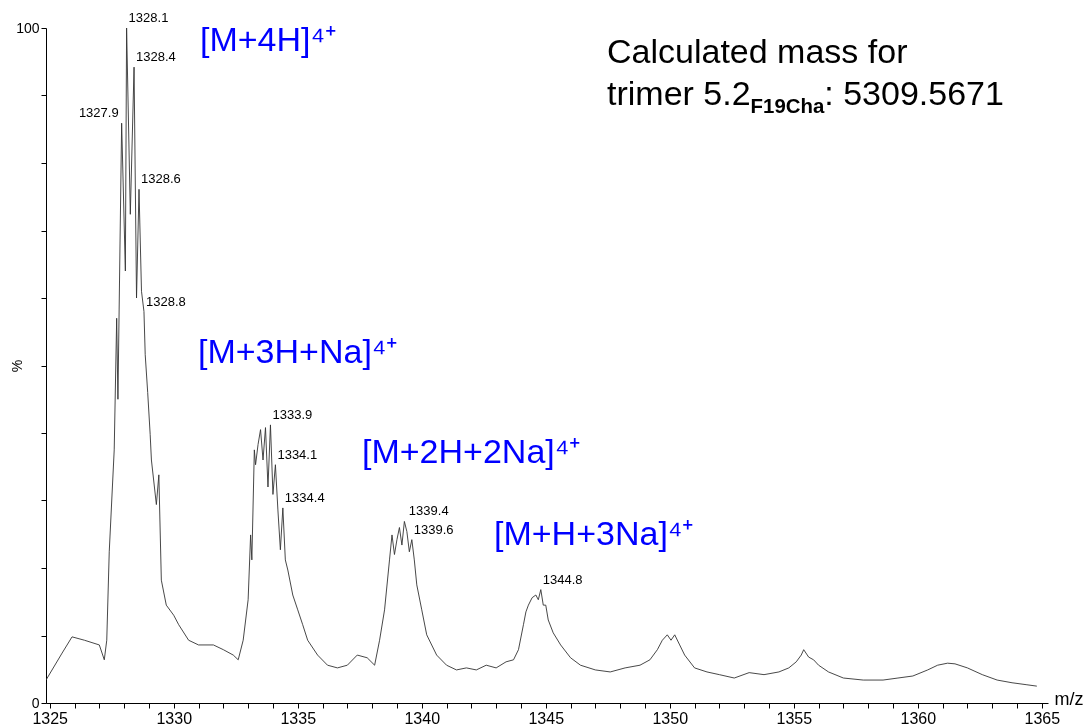  I want to click on annotation: [M+4H]⁴⁺, so click(268, 40).